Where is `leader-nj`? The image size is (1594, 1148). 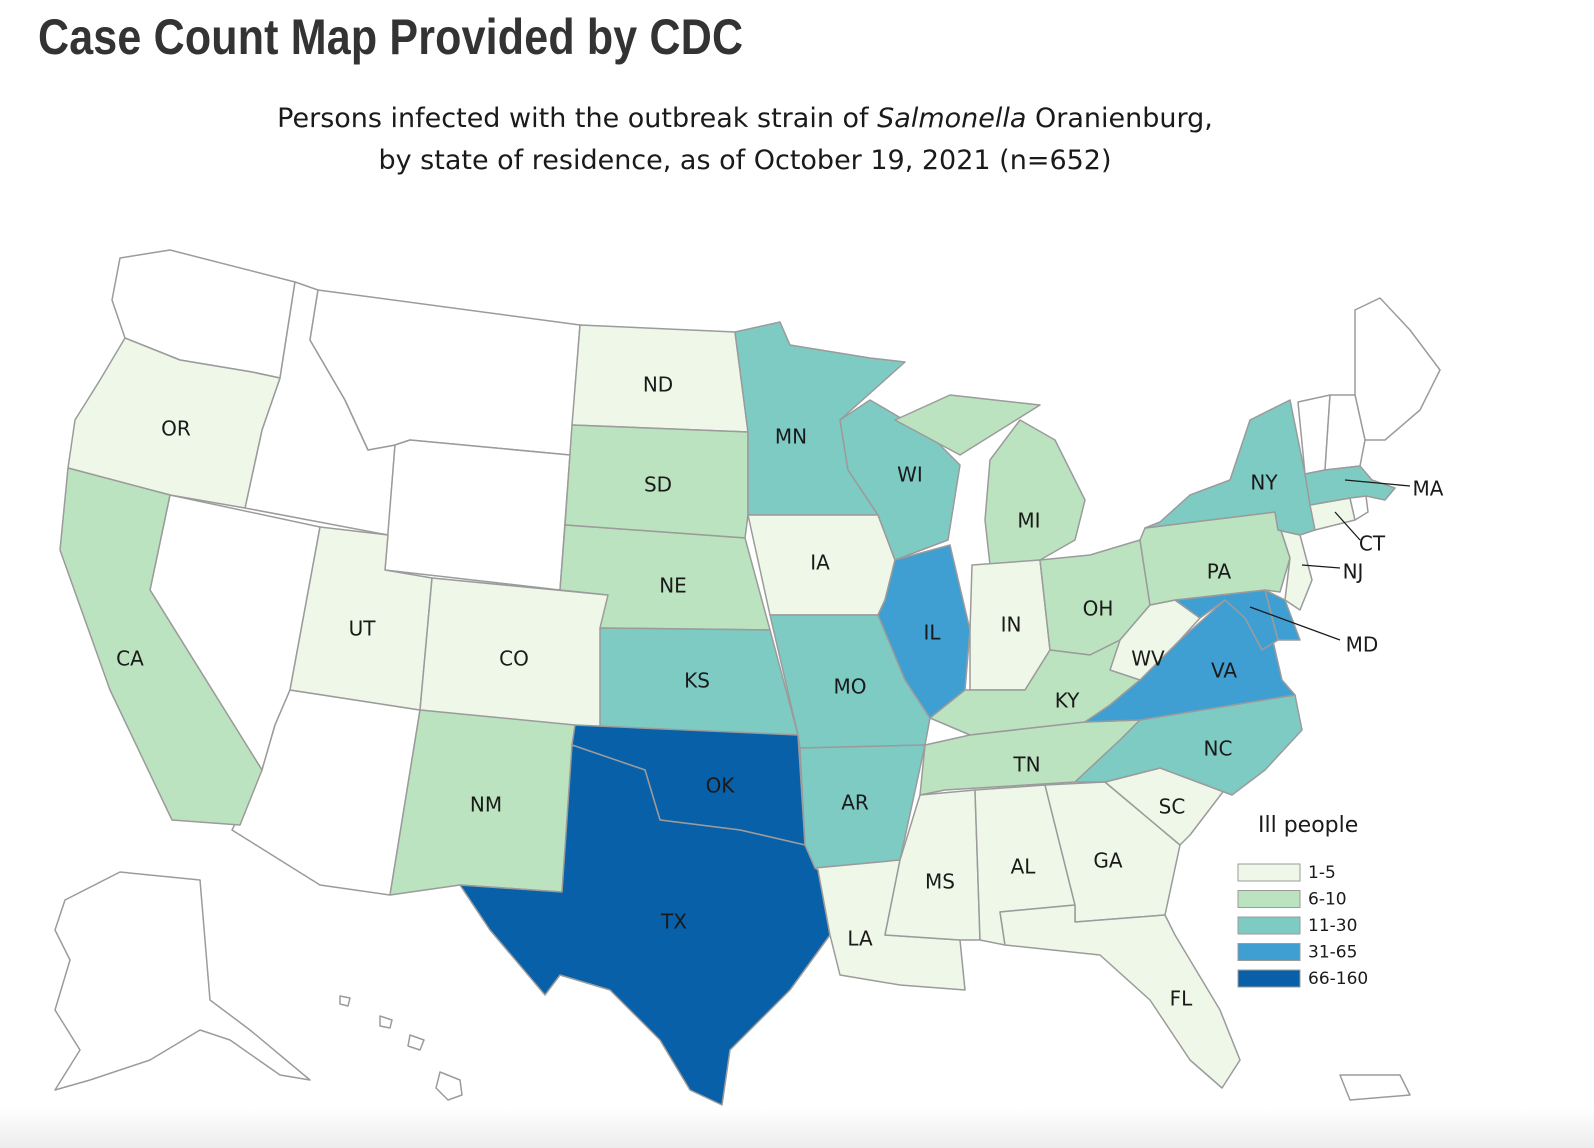
leader-nj is located at coordinates (1321, 566).